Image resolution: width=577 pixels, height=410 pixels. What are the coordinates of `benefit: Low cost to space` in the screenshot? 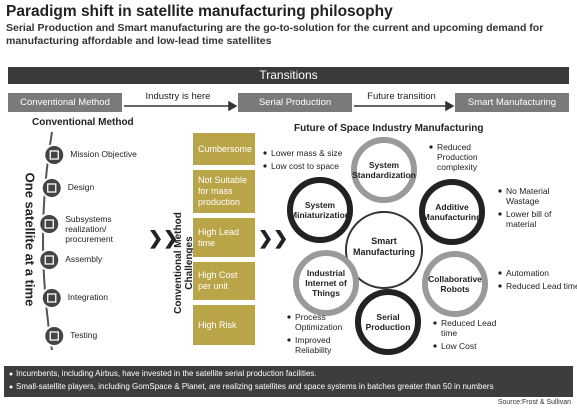 It's located at (305, 166).